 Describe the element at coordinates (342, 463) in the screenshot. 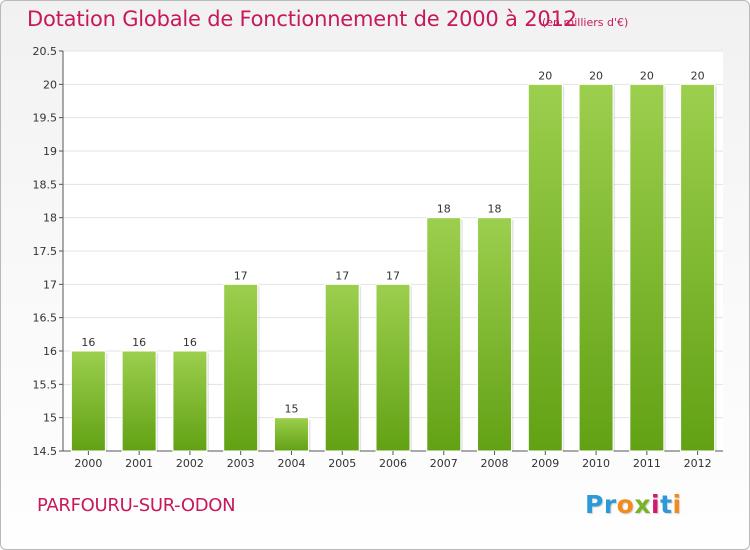

I see `x-tick-label: 2005` at that location.